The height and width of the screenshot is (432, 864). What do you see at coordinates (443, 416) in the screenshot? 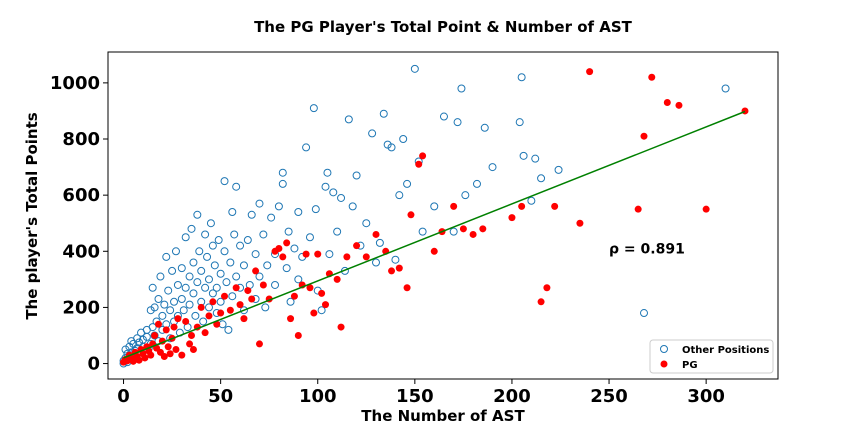
I see `x-axis-label: The Number of AST` at bounding box center [443, 416].